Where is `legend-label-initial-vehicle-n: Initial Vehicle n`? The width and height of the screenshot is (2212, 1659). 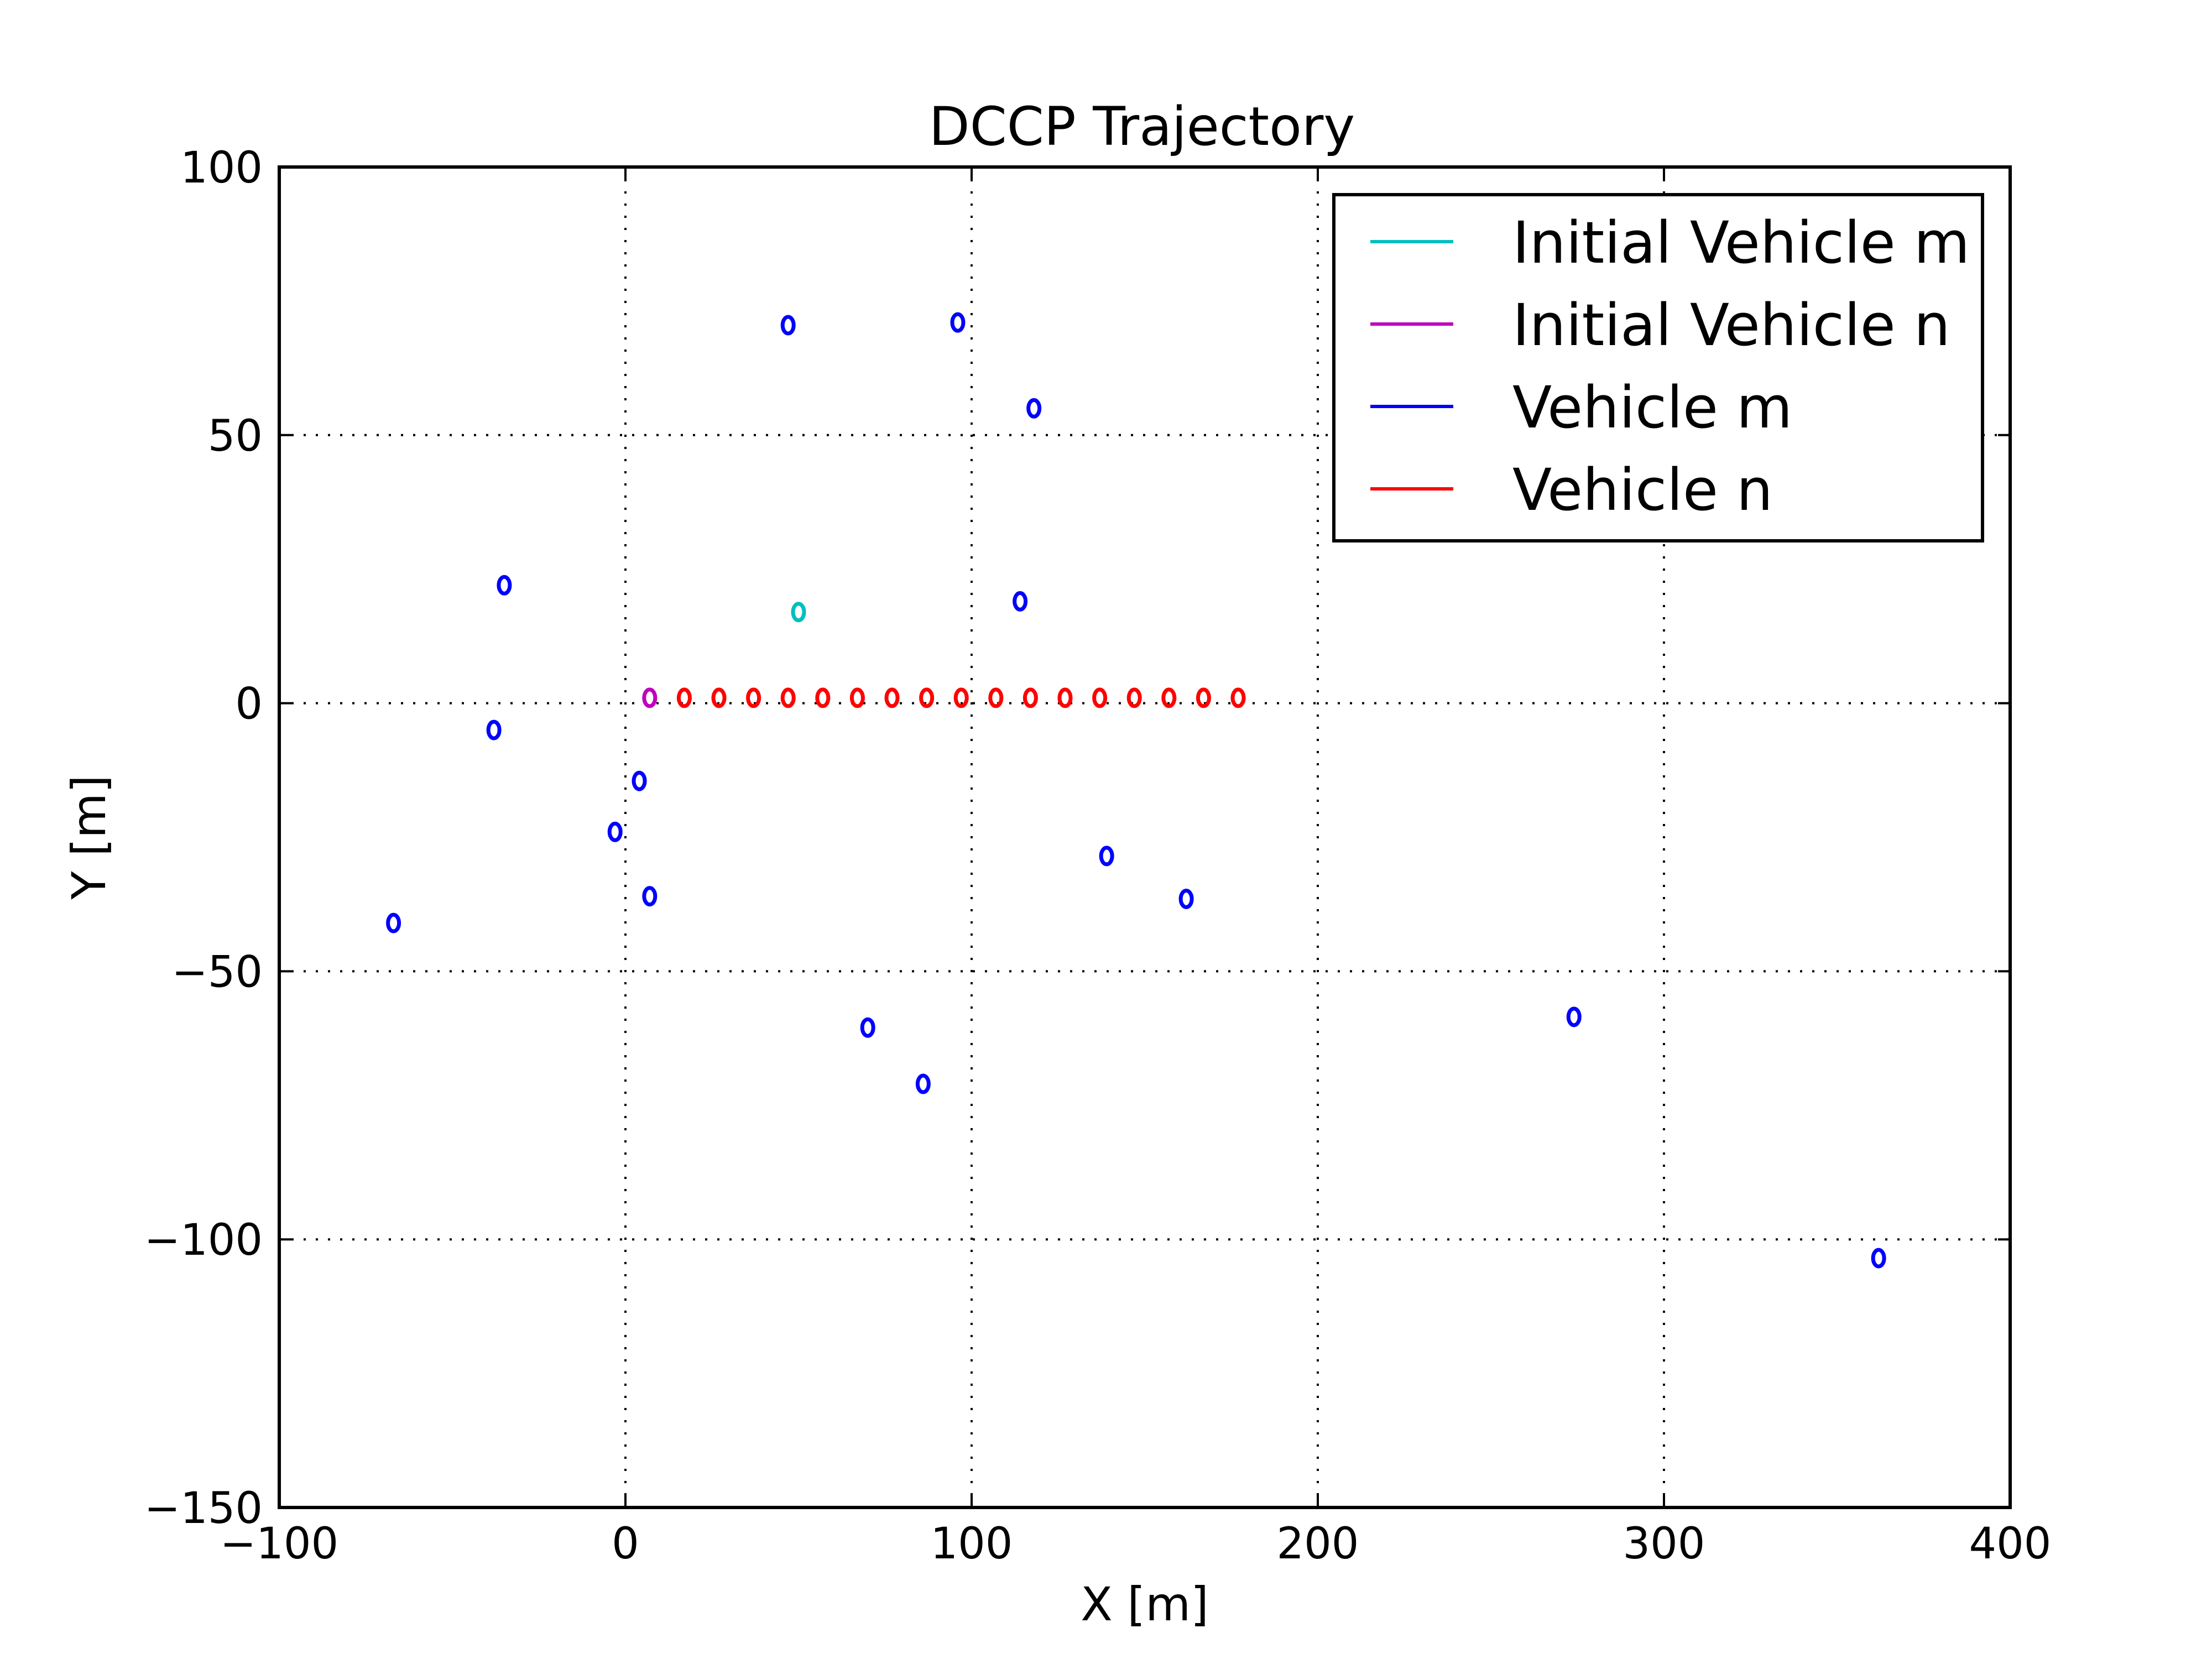 legend-label-initial-vehicle-n: Initial Vehicle n is located at coordinates (1731, 325).